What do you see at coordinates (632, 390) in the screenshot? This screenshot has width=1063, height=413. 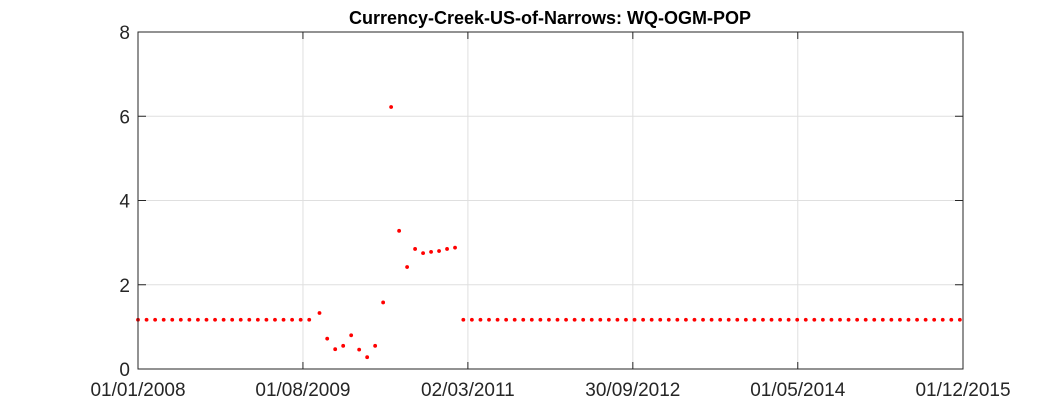 I see `x-tick-label: 30/09/2012` at bounding box center [632, 390].